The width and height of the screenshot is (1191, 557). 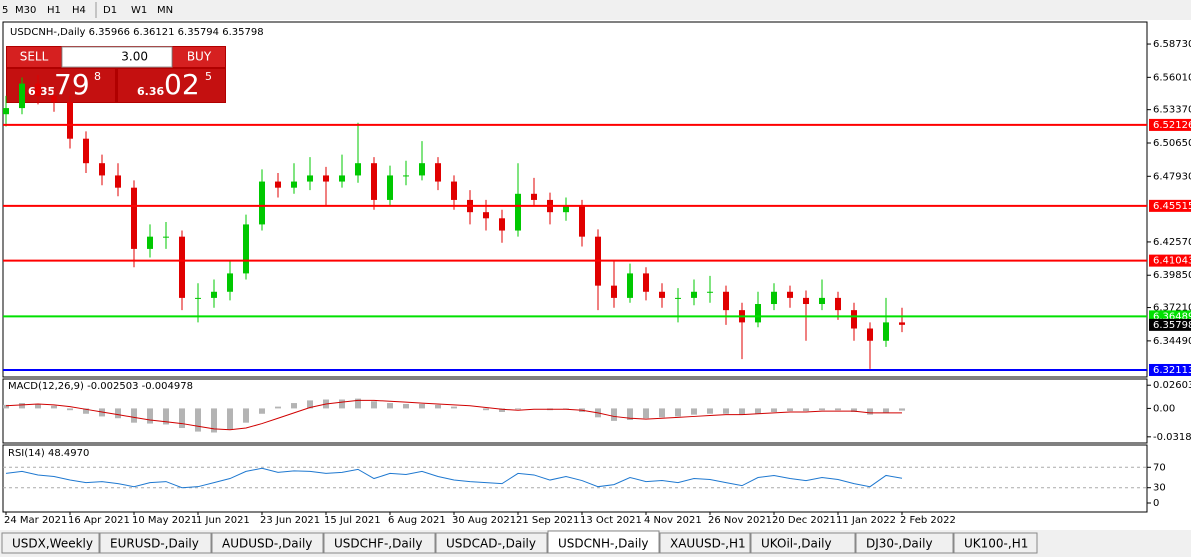 I want to click on period-button: 5, so click(x=5, y=10).